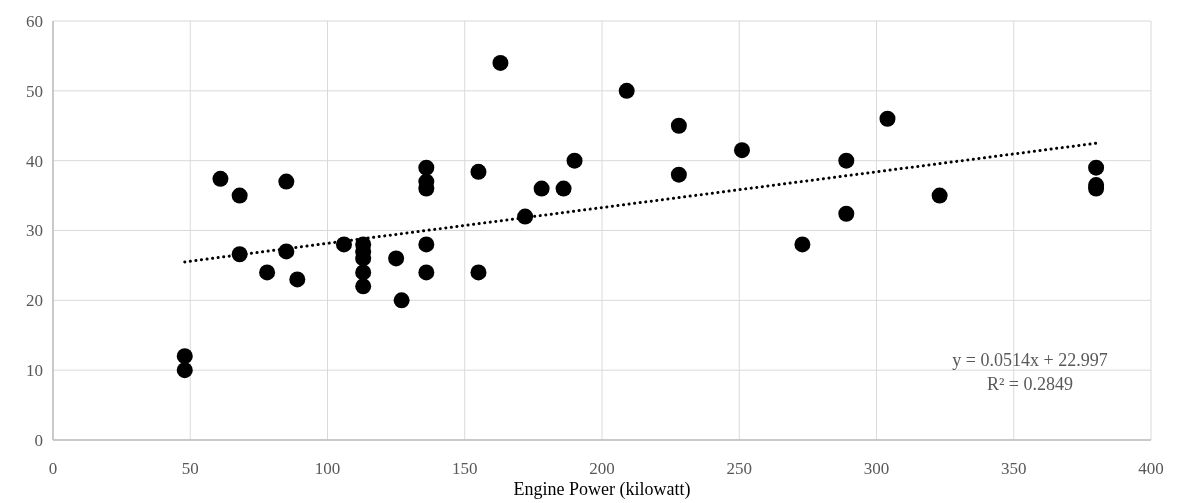 This screenshot has width=1177, height=503. What do you see at coordinates (602, 468) in the screenshot?
I see `x-tick-label: 200` at bounding box center [602, 468].